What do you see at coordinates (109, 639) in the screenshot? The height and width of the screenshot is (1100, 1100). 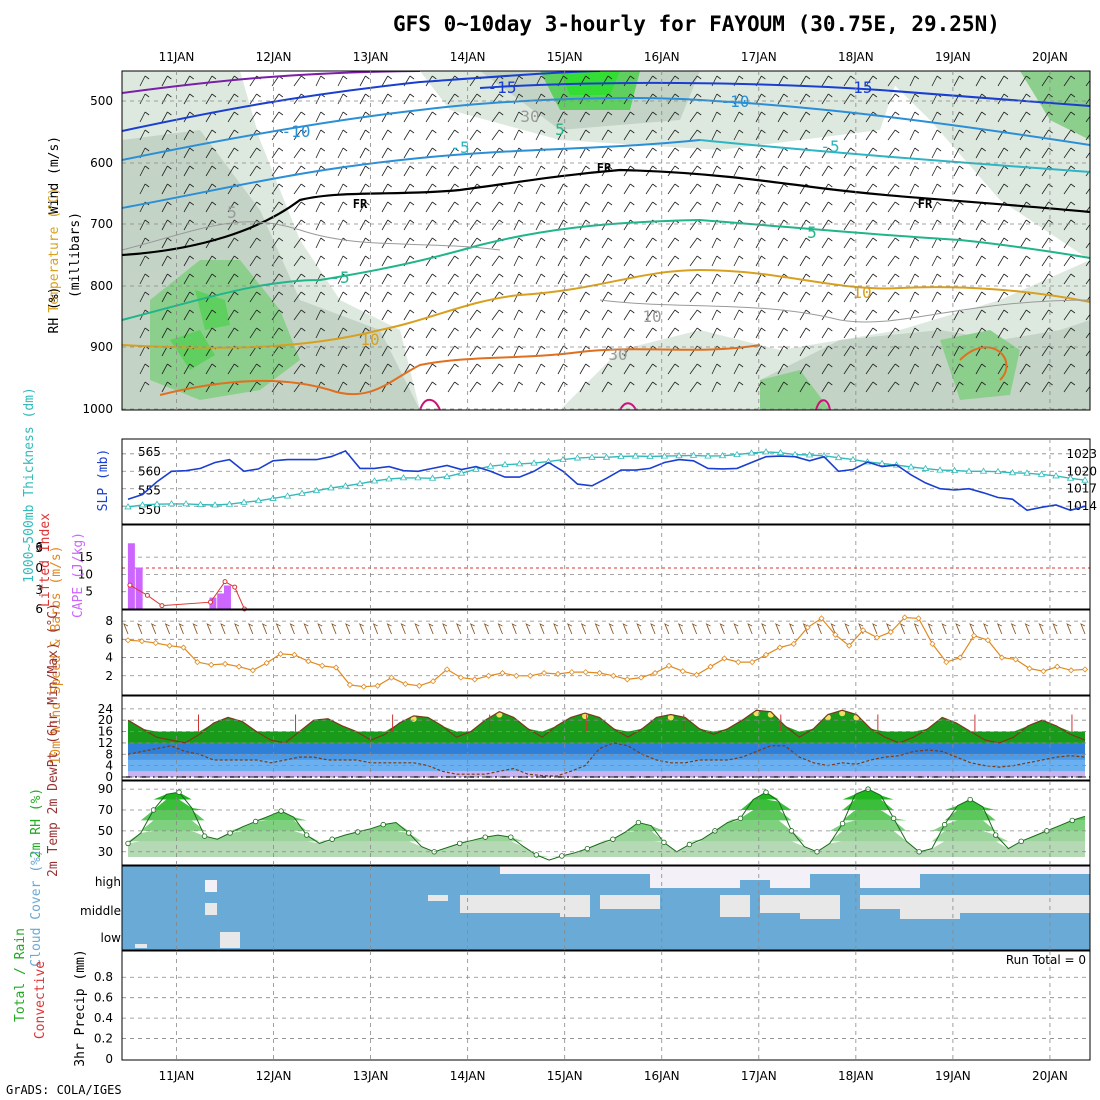 I see `wind-tick: 6` at bounding box center [109, 639].